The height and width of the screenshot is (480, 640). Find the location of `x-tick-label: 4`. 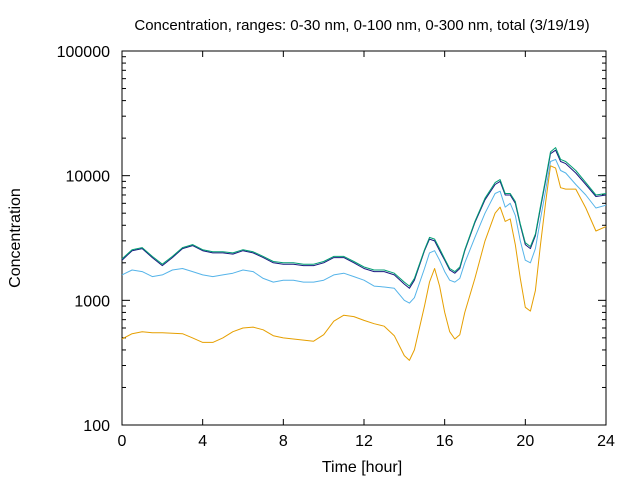

x-tick-label: 4 is located at coordinates (202, 441).